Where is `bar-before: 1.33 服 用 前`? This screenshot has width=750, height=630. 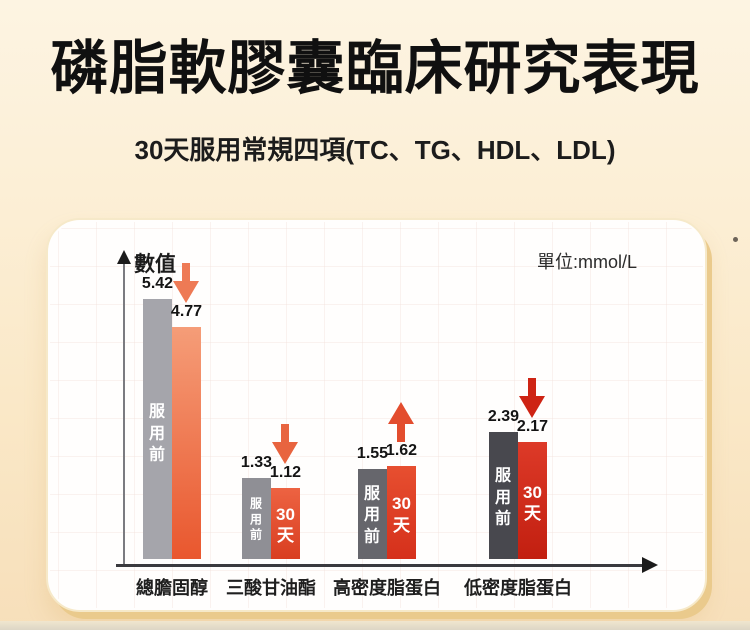
bar-before: 1.33 服 用 前 is located at coordinates (256, 506).